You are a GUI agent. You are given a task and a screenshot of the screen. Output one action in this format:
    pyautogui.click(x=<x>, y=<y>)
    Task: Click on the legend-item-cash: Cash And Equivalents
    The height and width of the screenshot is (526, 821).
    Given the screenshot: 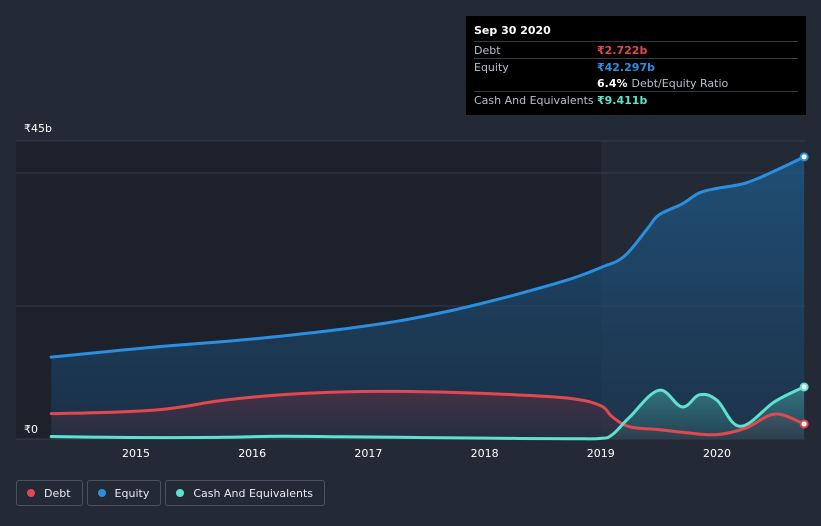 What is the action you would take?
    pyautogui.click(x=245, y=493)
    